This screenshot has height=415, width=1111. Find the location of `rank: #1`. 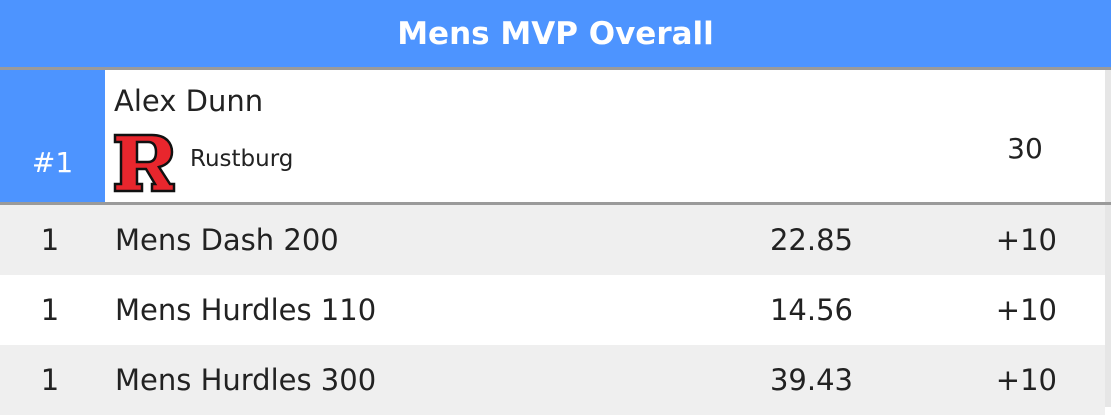

rank: #1 is located at coordinates (52, 162).